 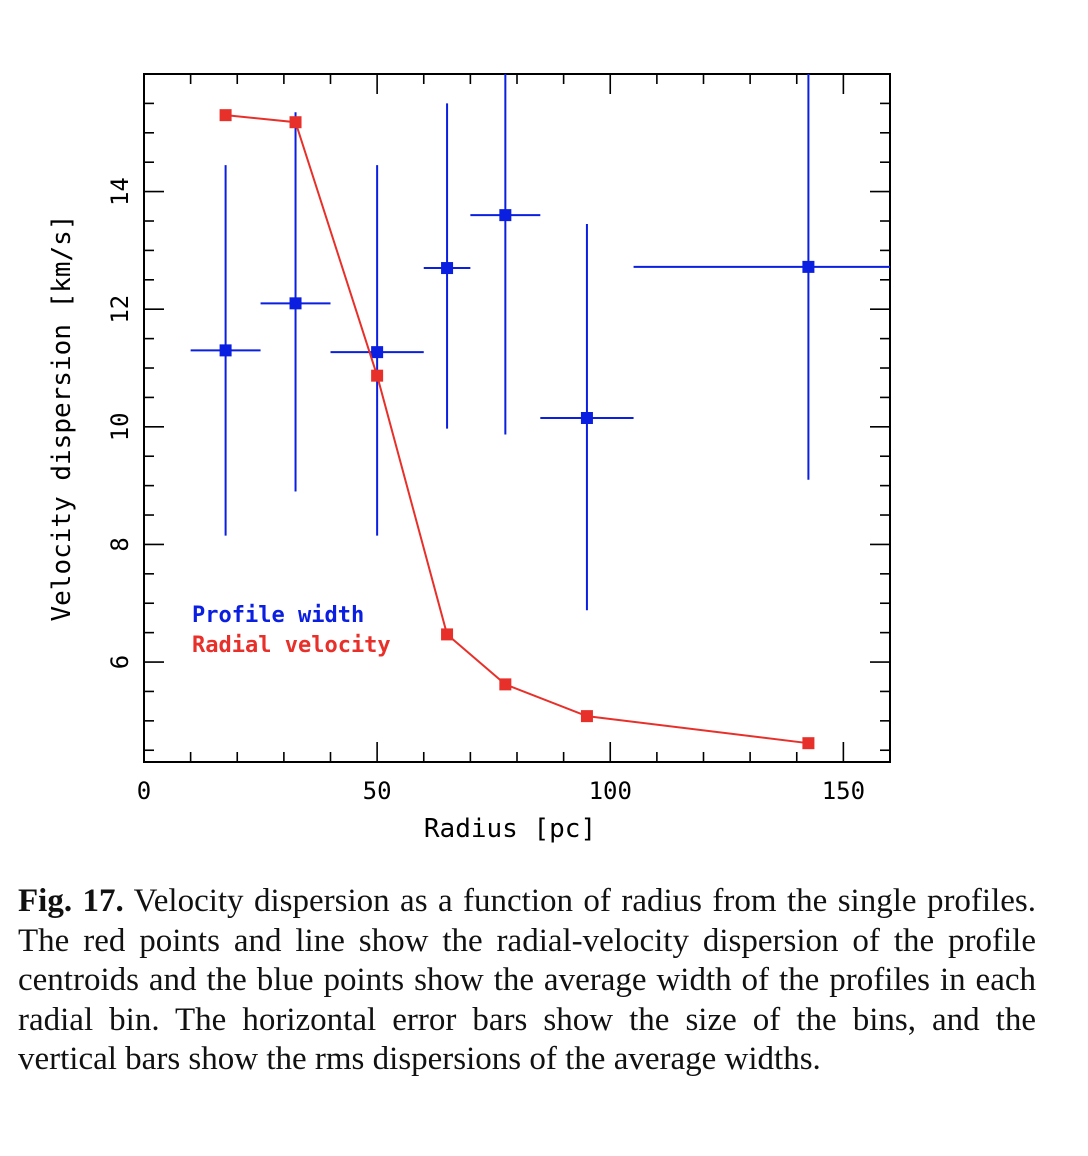 I want to click on x-tick-label: 150, so click(x=843, y=791).